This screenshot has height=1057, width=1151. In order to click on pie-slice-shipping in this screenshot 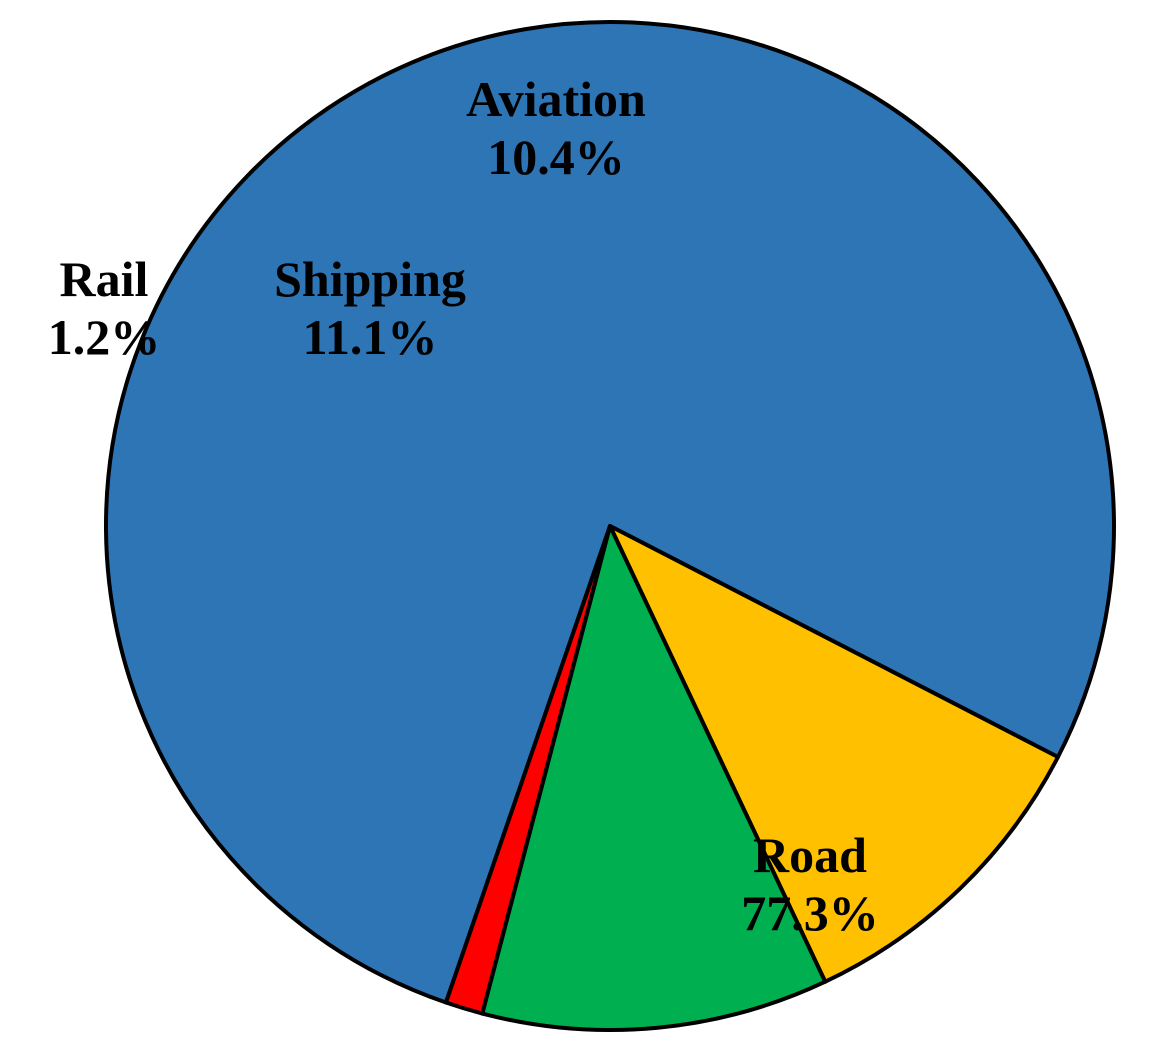, I will do `click(654, 778)`.